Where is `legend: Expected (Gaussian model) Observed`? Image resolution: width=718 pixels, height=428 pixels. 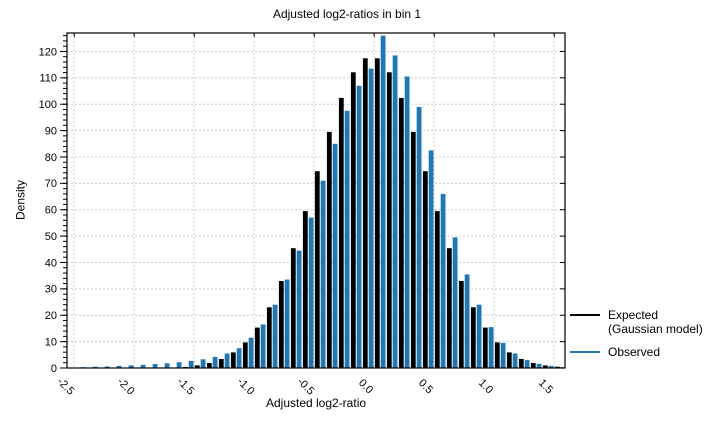 legend: Expected (Gaussian model) Observed is located at coordinates (644, 338).